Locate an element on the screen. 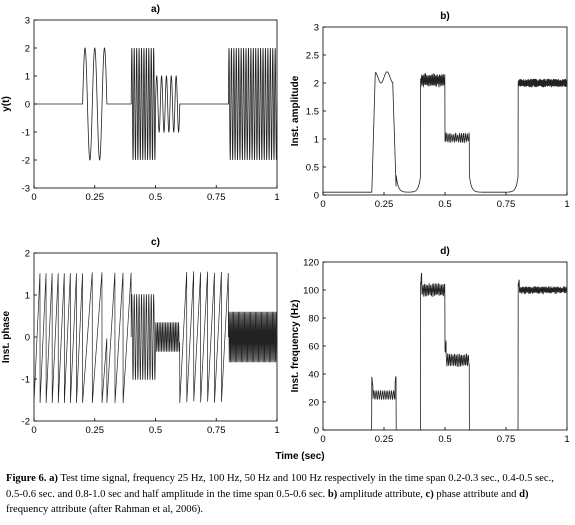 This screenshot has height=525, width=575. y-tick-label: 60 is located at coordinates (313, 347).